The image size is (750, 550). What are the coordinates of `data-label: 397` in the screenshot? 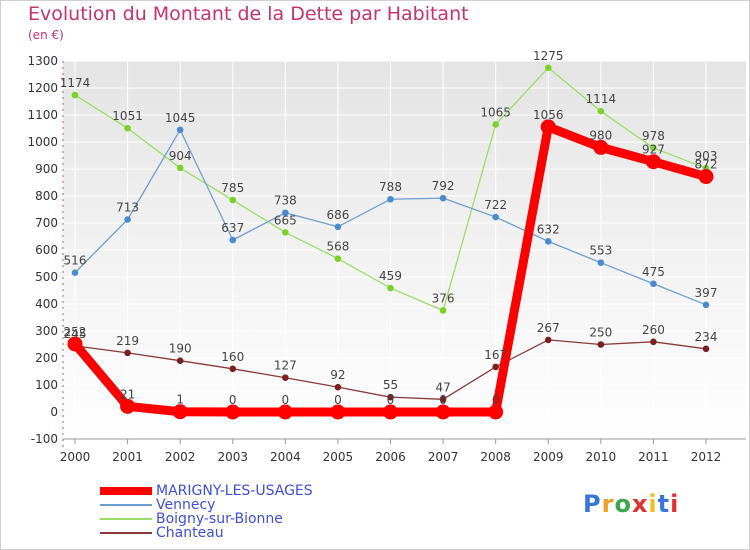 It's located at (706, 293).